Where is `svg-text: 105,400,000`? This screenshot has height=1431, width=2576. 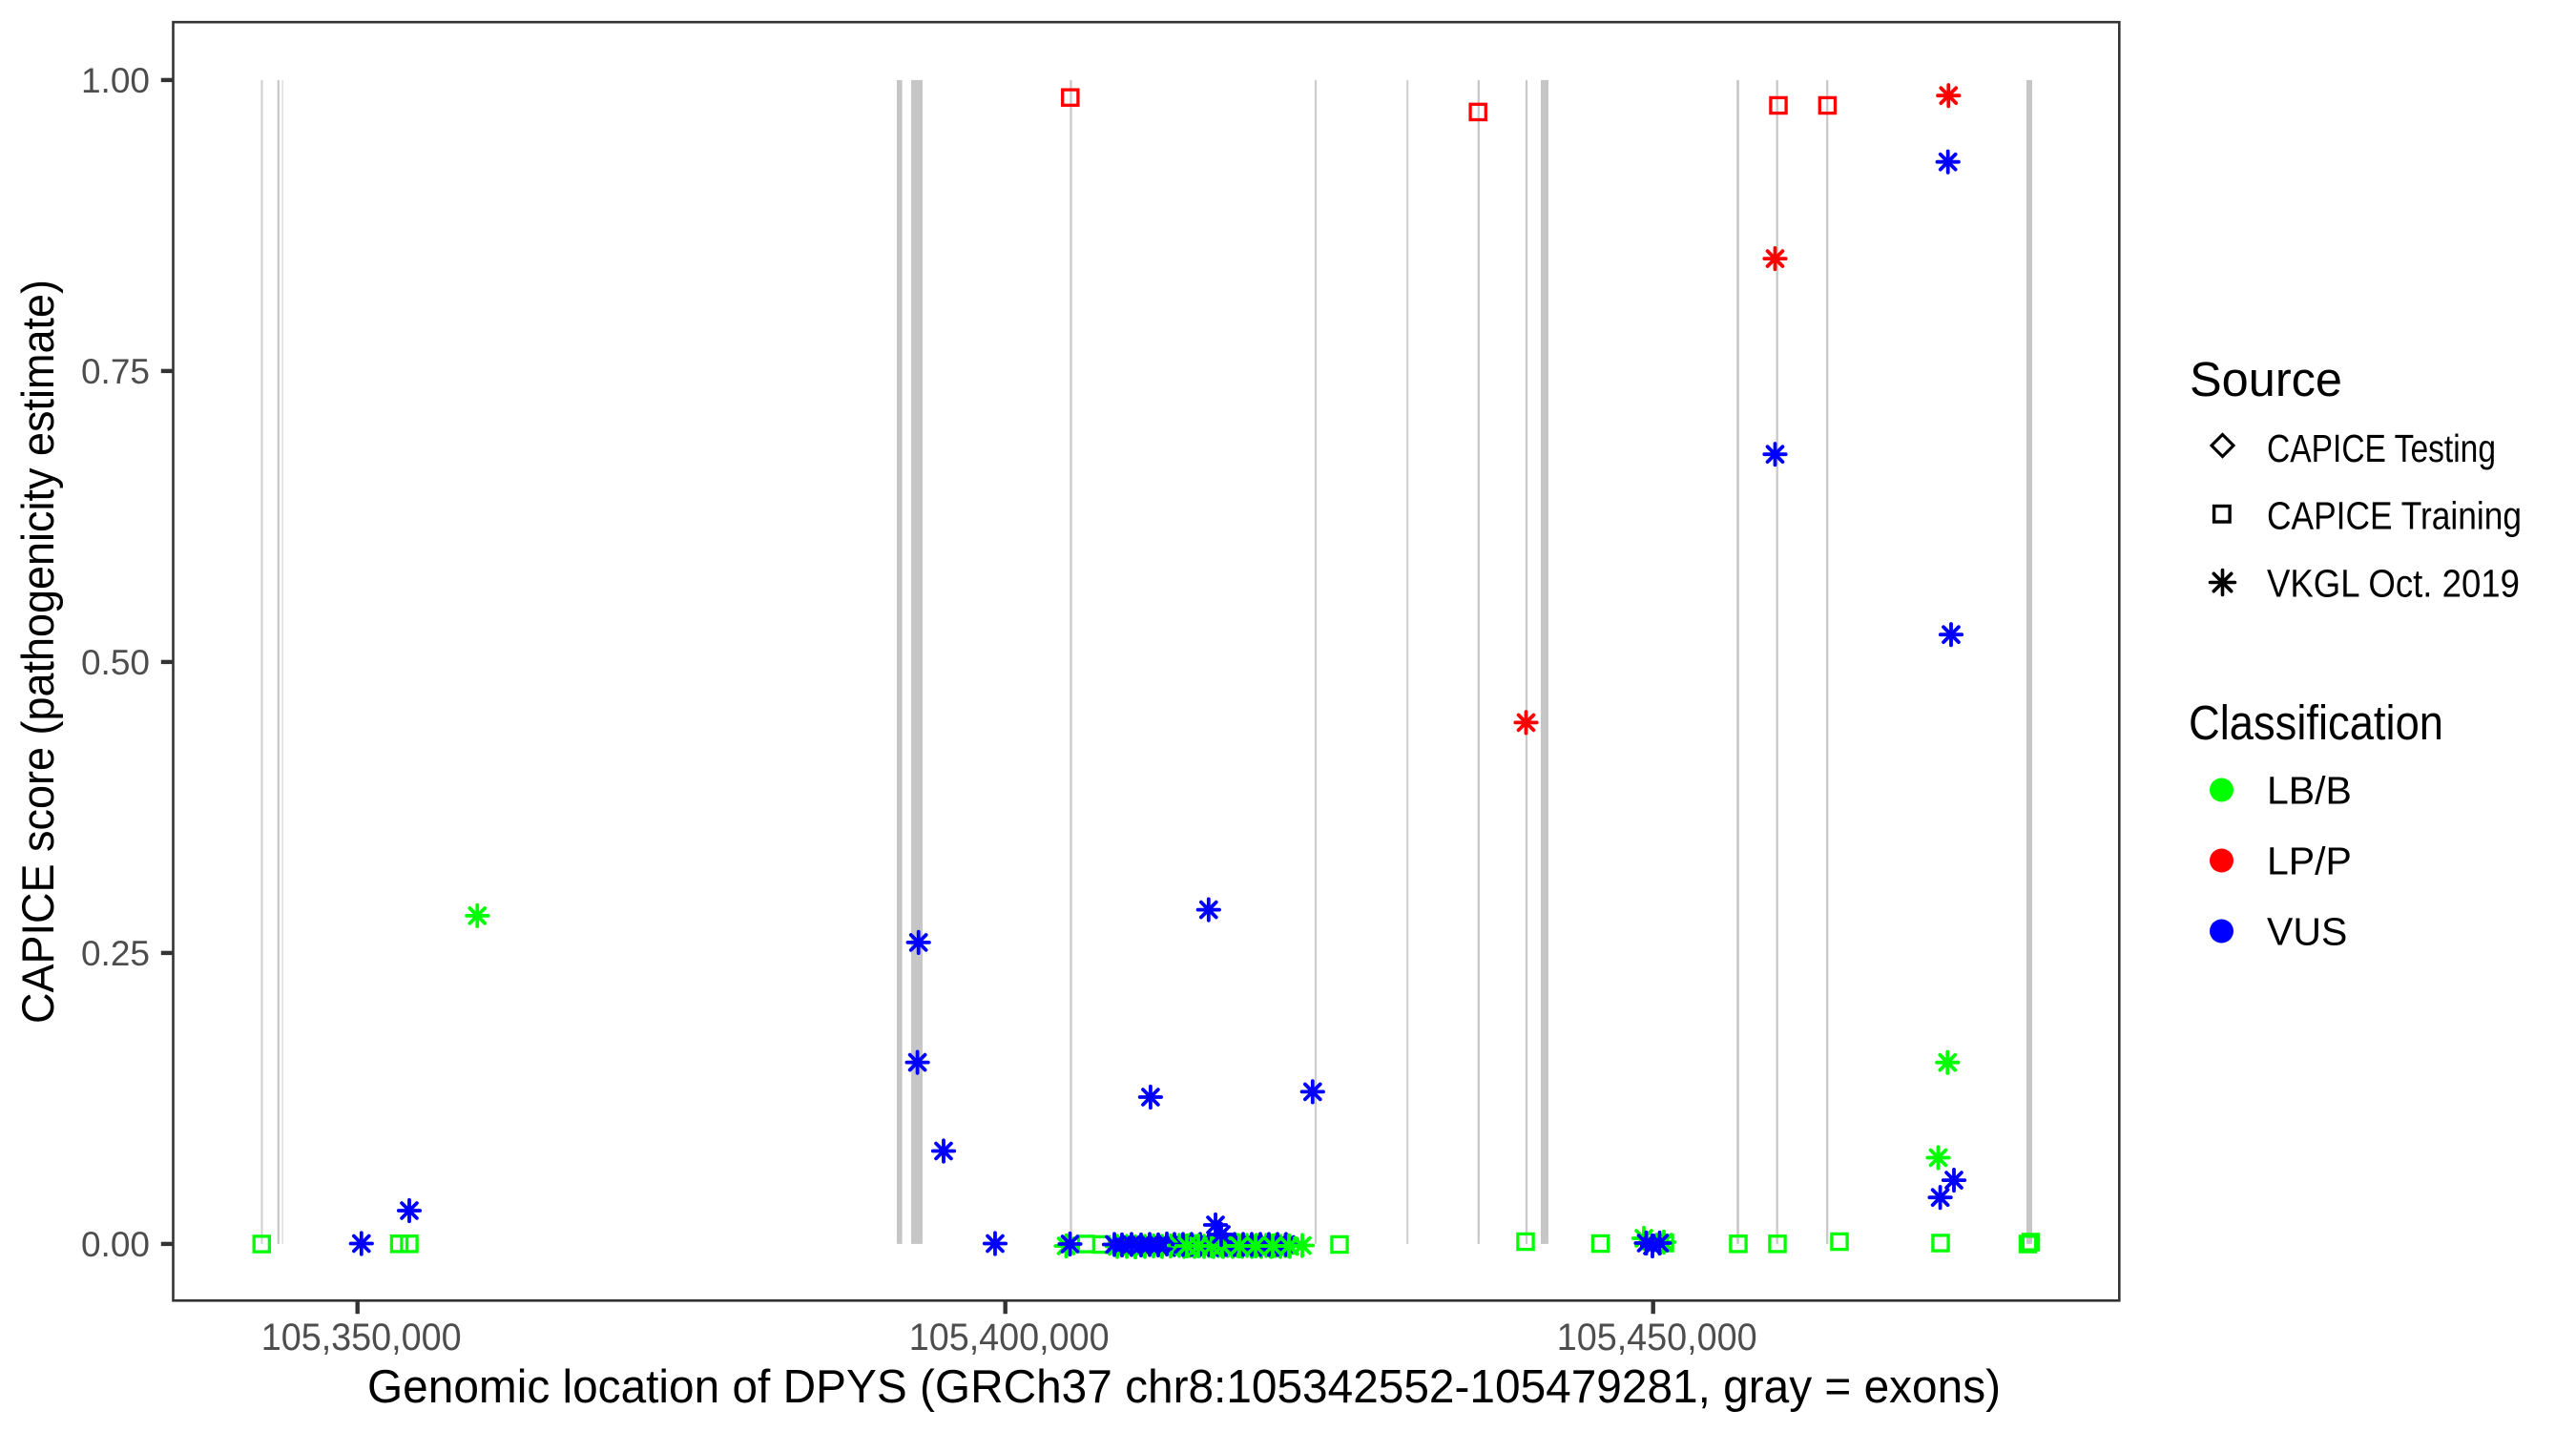 svg-text: 105,400,000 is located at coordinates (1009, 1337).